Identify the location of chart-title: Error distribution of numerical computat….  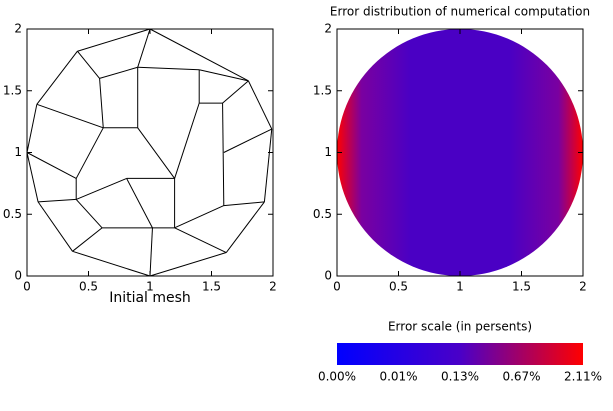
(460, 12).